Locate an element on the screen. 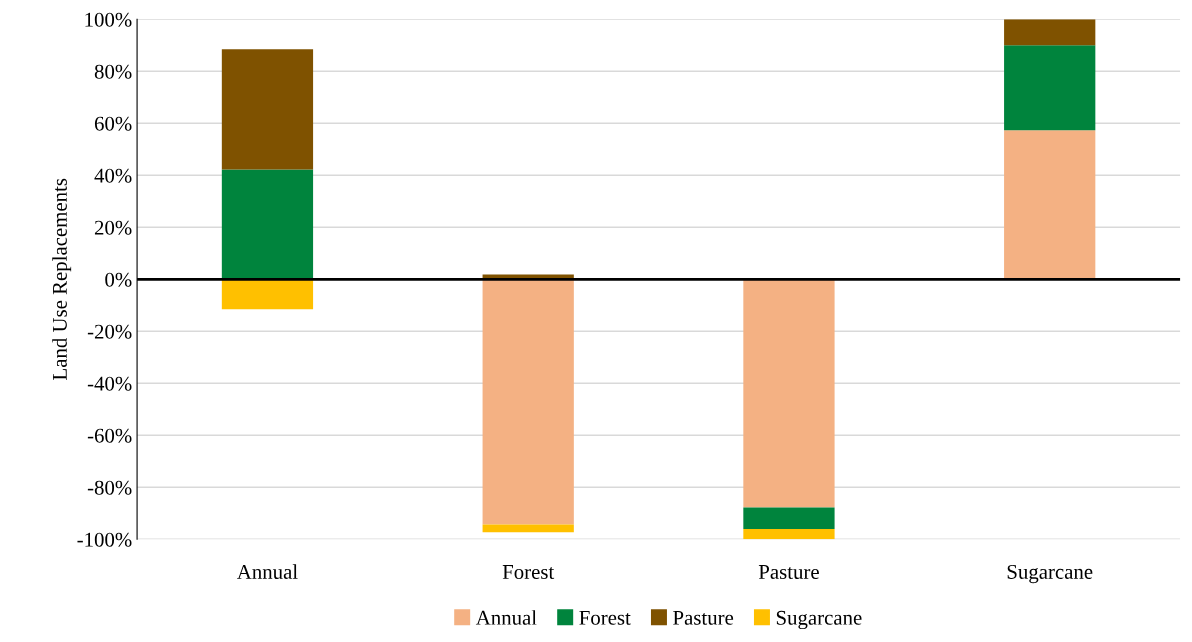 This screenshot has width=1192, height=642. x-tick-label: Pasture is located at coordinates (788, 572).